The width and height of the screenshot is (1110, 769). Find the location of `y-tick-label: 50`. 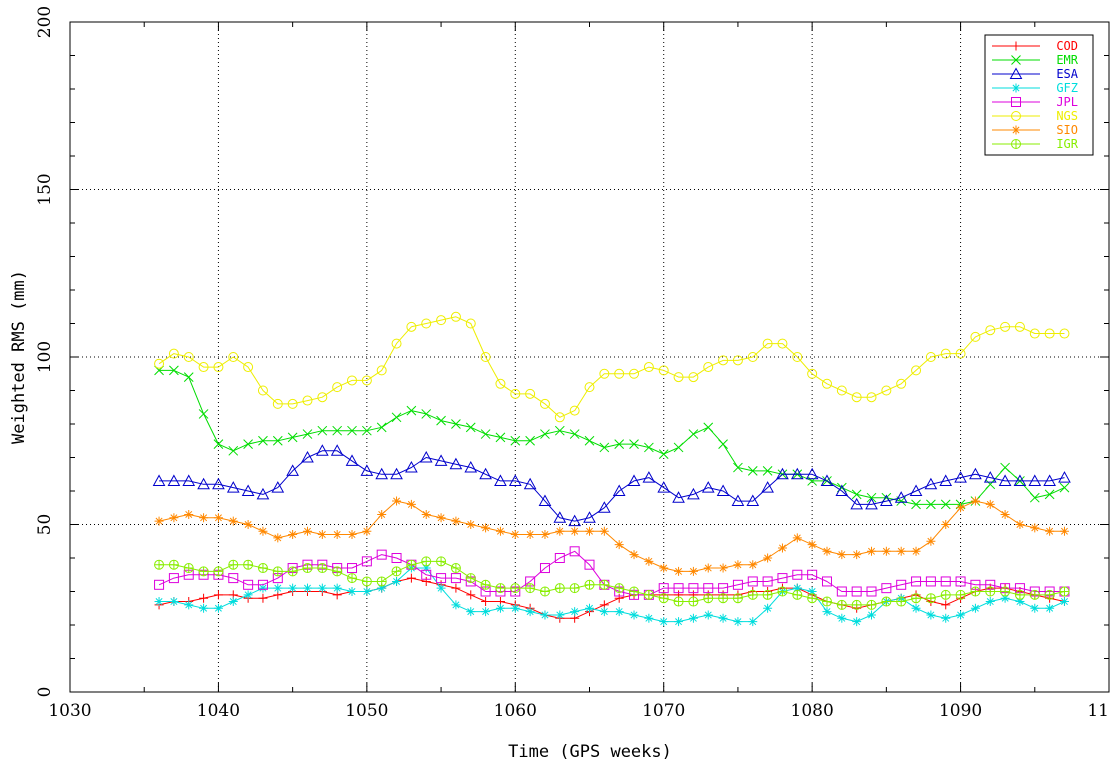

y-tick-label: 50 is located at coordinates (45, 525).